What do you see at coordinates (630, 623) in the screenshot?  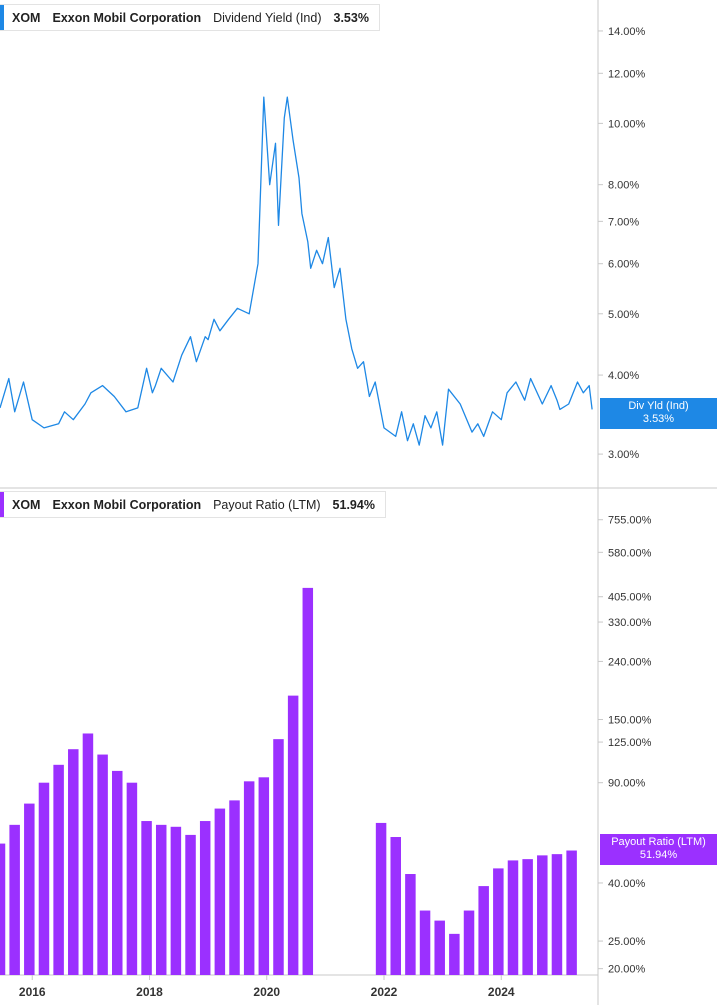 I see `y-tick-label: 330.00%` at bounding box center [630, 623].